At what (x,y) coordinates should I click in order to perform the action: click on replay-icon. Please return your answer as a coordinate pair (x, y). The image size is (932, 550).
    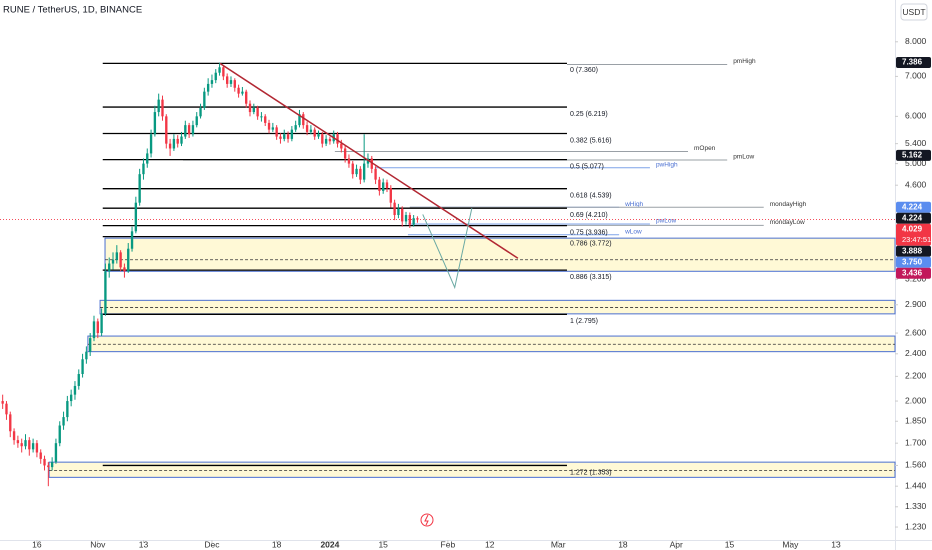
    Looking at the image, I should click on (427, 520).